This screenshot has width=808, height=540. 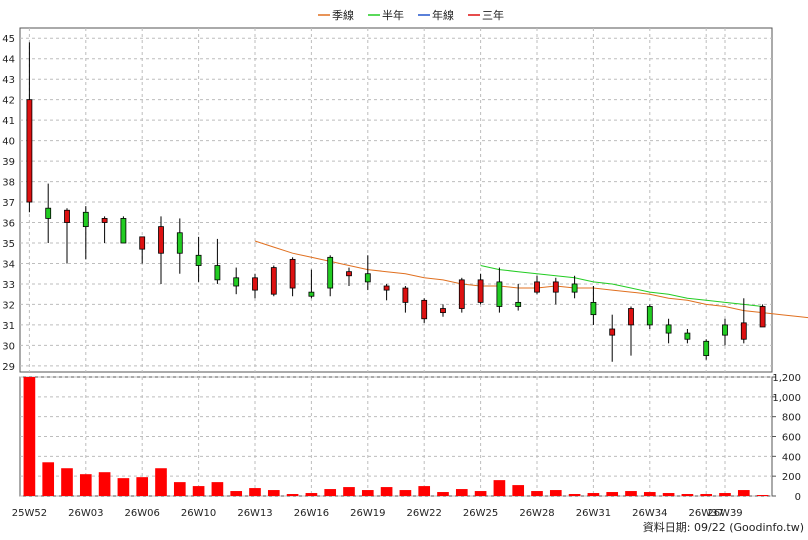 What do you see at coordinates (142, 513) in the screenshot?
I see `x-tick-label: 26W06` at bounding box center [142, 513].